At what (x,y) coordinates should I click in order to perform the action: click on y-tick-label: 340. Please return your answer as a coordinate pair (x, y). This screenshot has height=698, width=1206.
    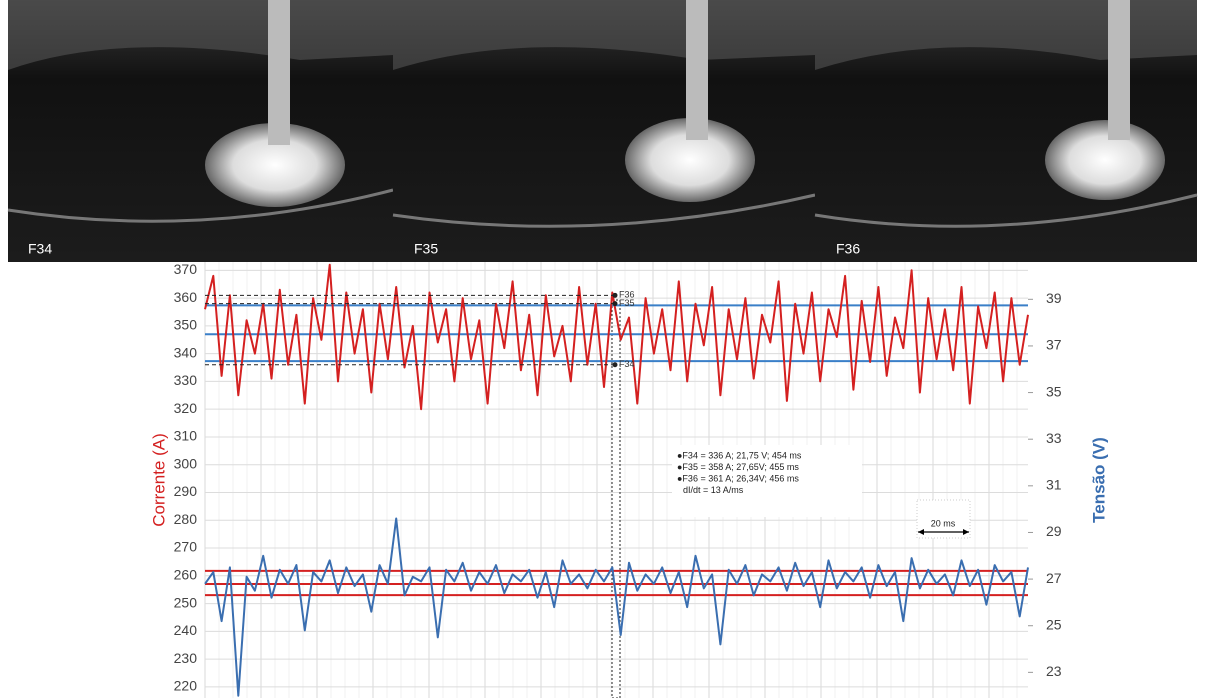
    Looking at the image, I should click on (186, 352).